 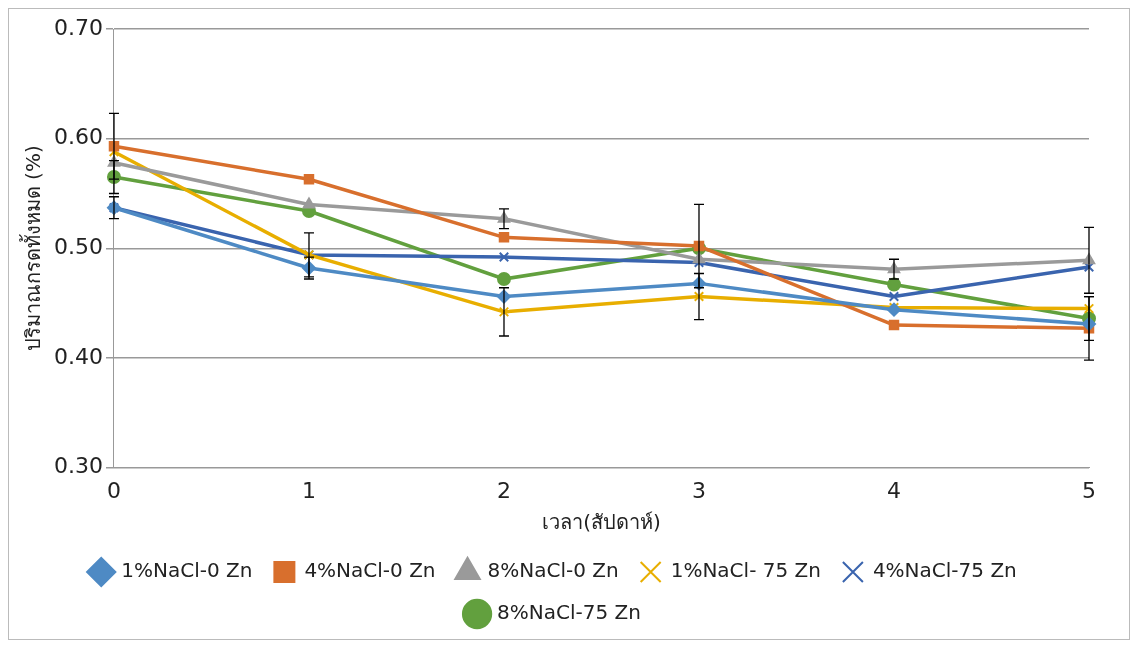 I want to click on x-tick-label: 0, so click(x=113, y=490).